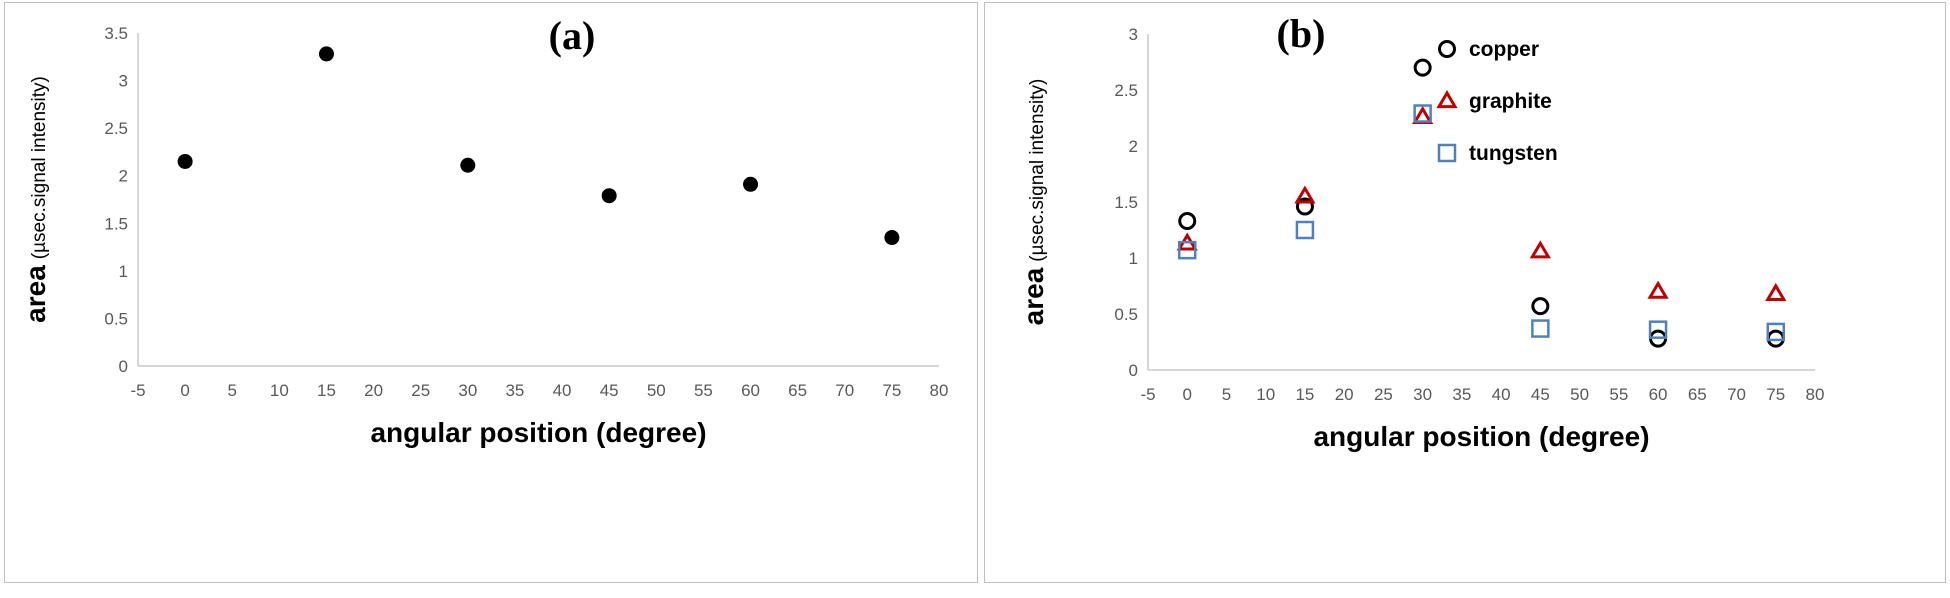  I want to click on chart-b-y-tick-label: 1.5, so click(1126, 202).